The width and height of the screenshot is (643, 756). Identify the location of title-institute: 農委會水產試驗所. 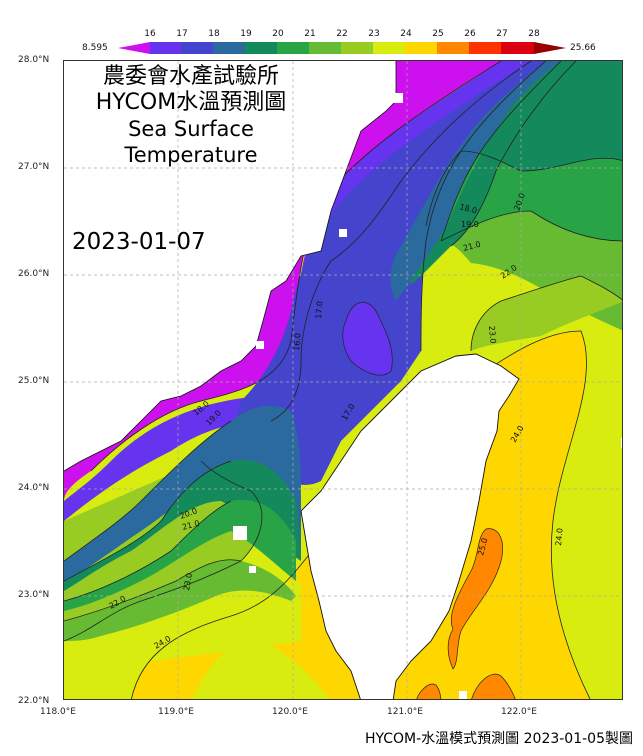
(190, 76).